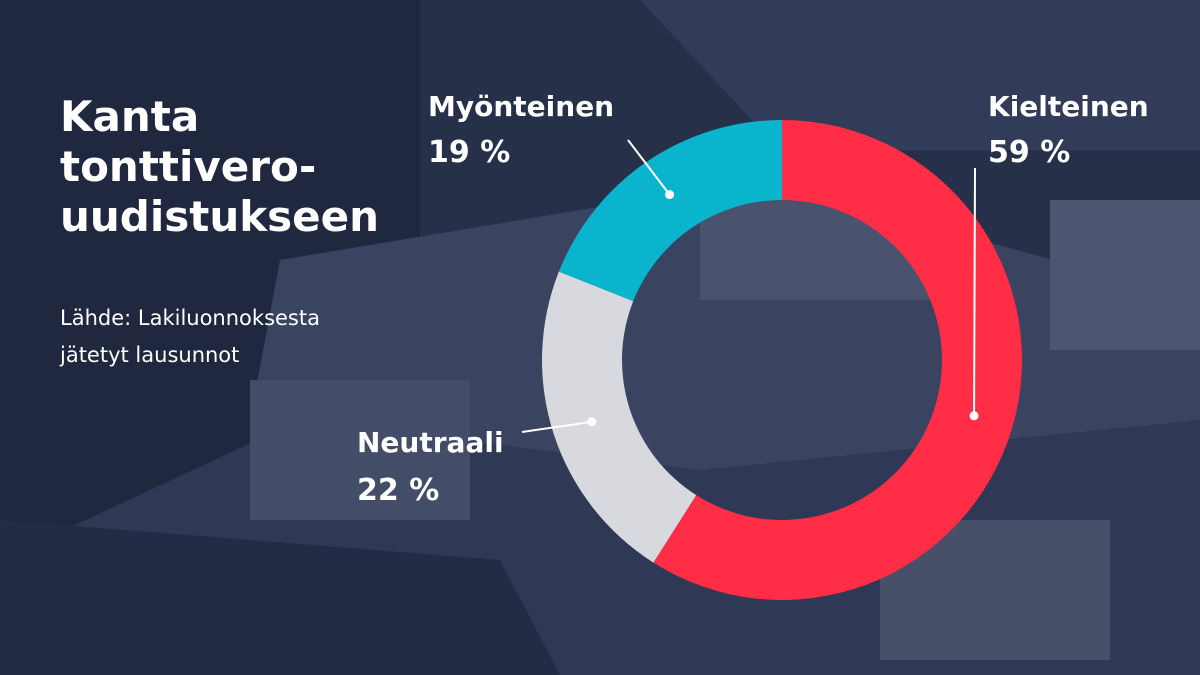 The image size is (1200, 675). Describe the element at coordinates (398, 490) in the screenshot. I see `slice-value-neutraali: 22 %` at that location.